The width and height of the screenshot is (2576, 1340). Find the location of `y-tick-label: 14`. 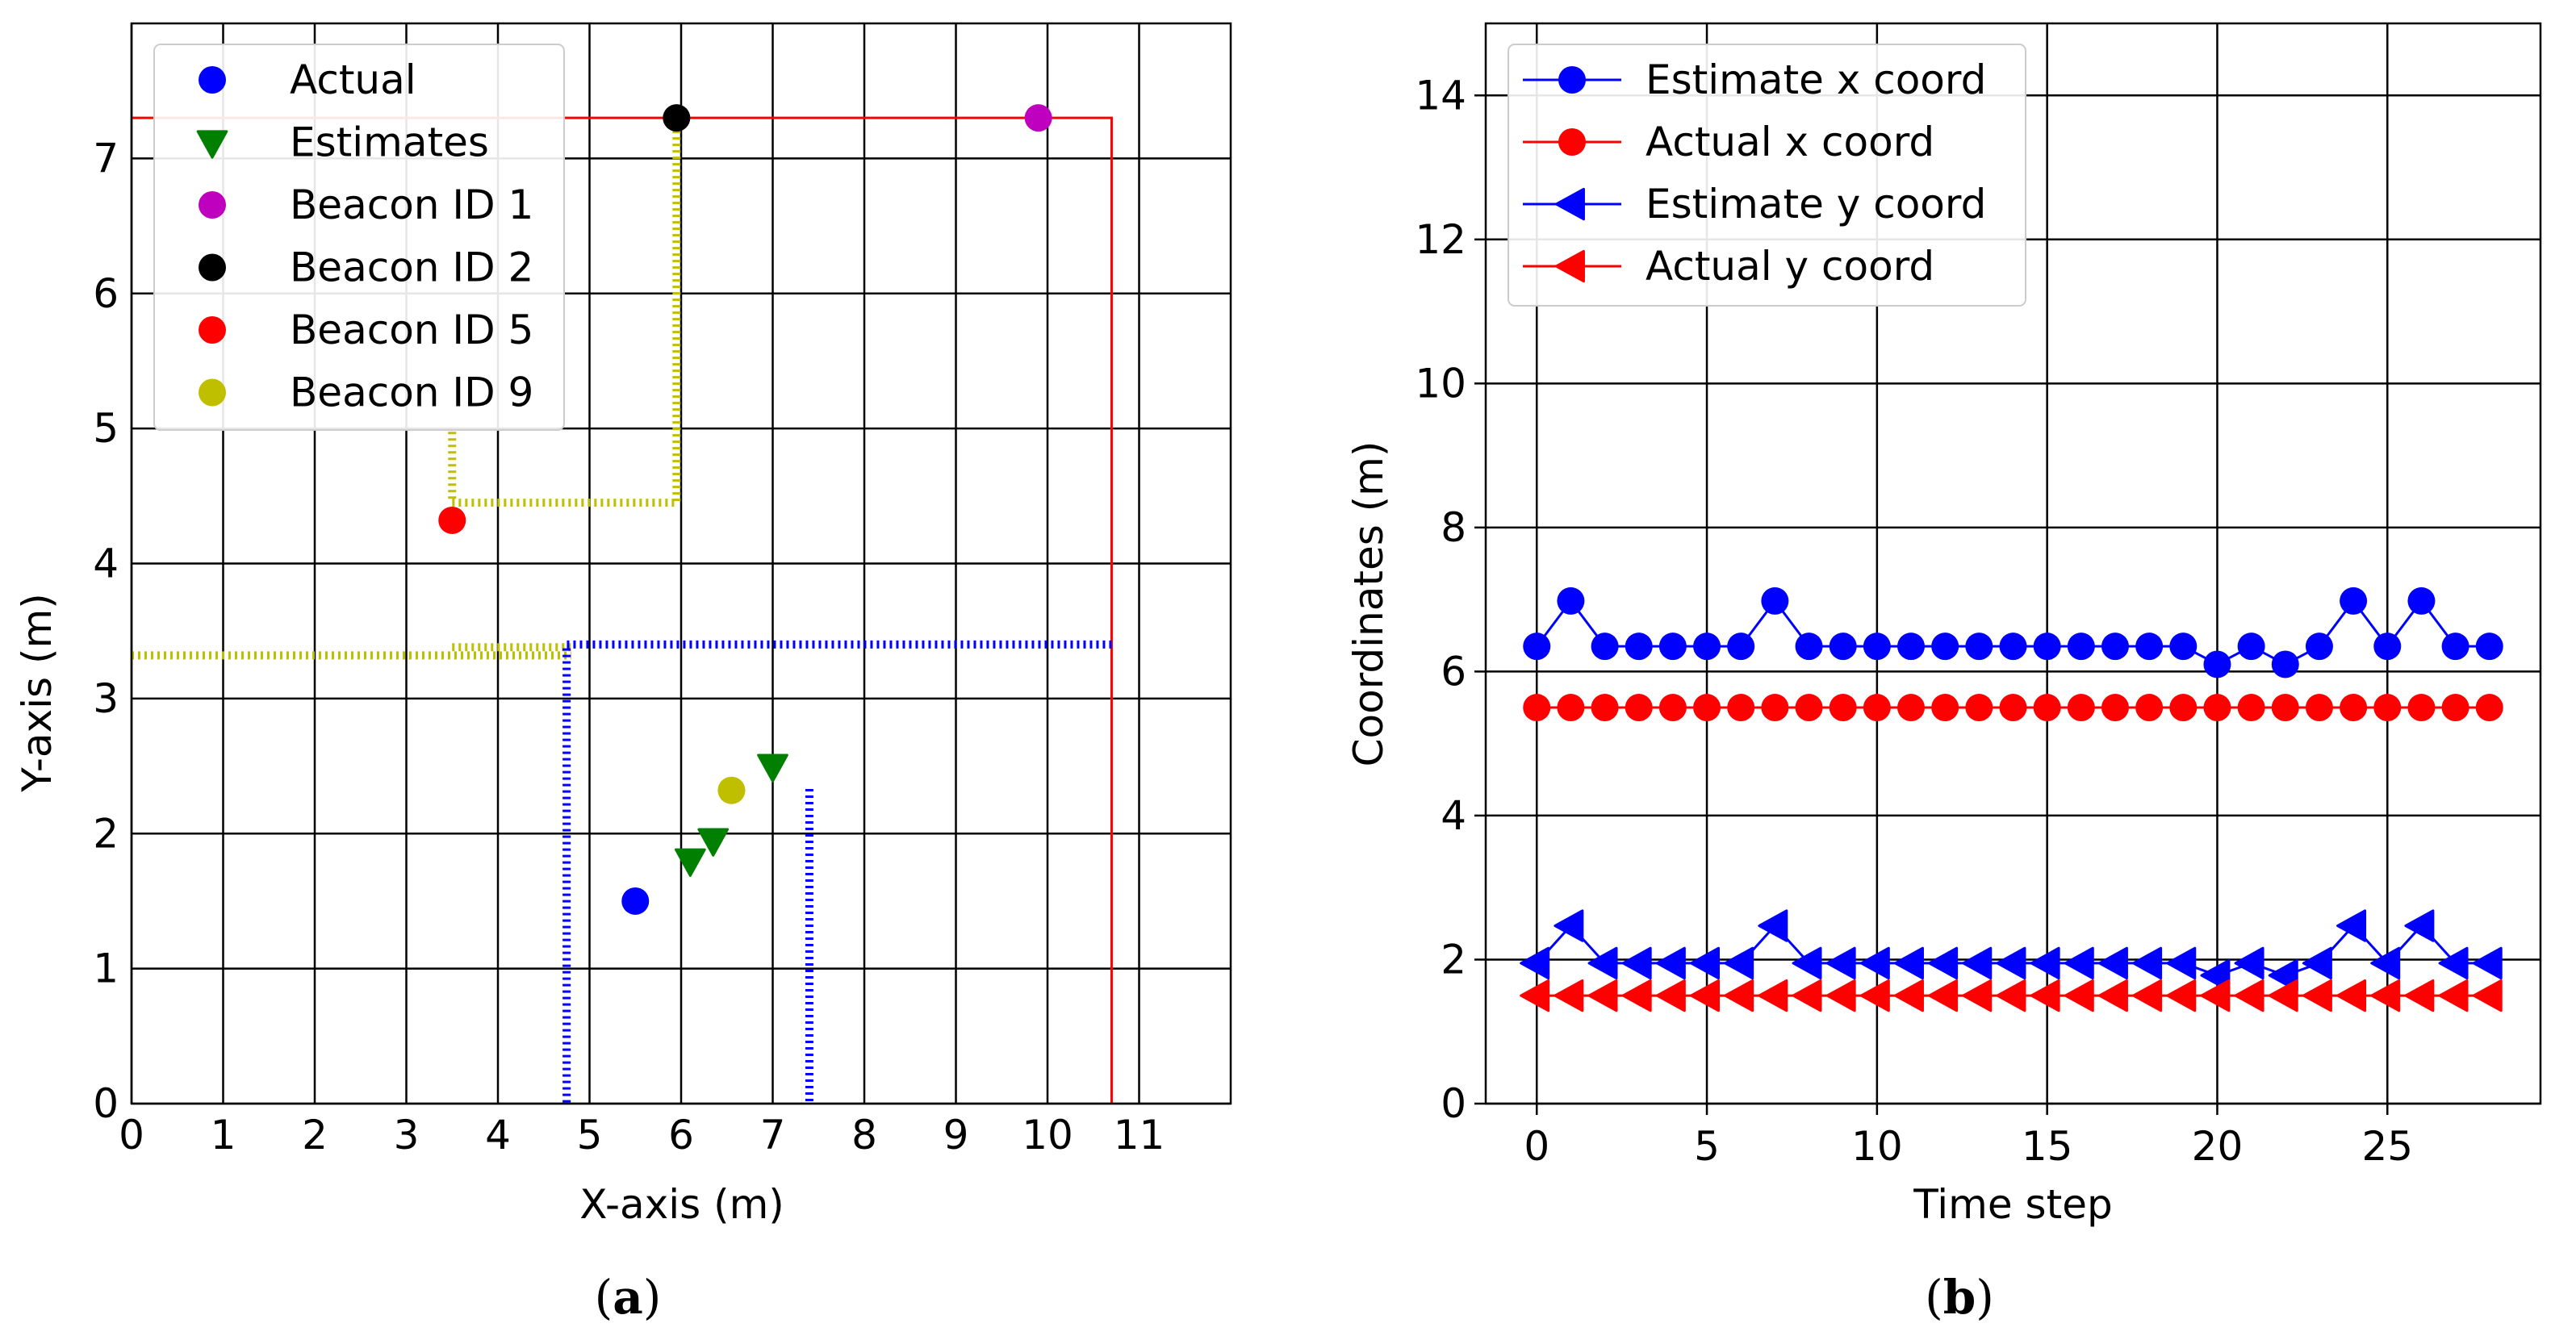

y-tick-label: 14 is located at coordinates (1440, 95).